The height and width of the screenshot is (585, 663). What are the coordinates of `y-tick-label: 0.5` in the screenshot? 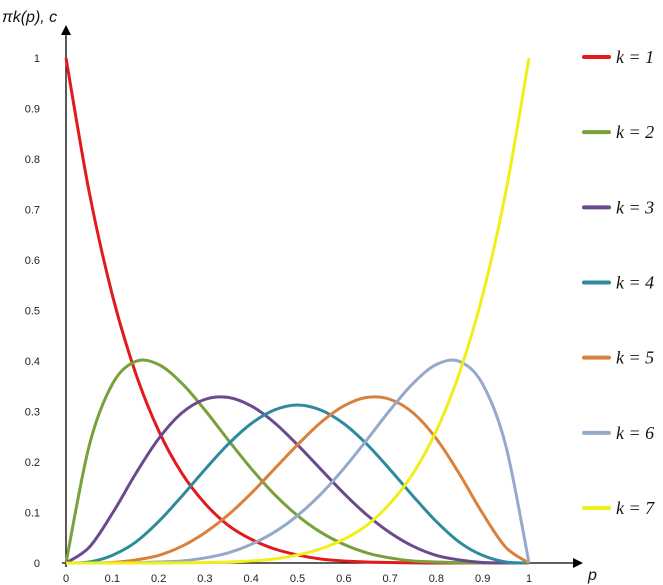 It's located at (32, 312).